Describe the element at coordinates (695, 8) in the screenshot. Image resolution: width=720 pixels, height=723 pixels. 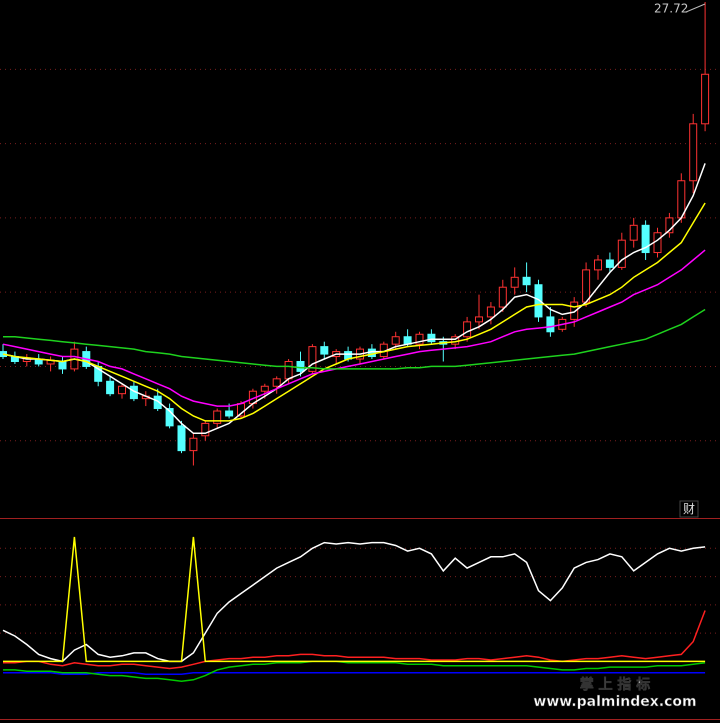
I see `max-pointer` at that location.